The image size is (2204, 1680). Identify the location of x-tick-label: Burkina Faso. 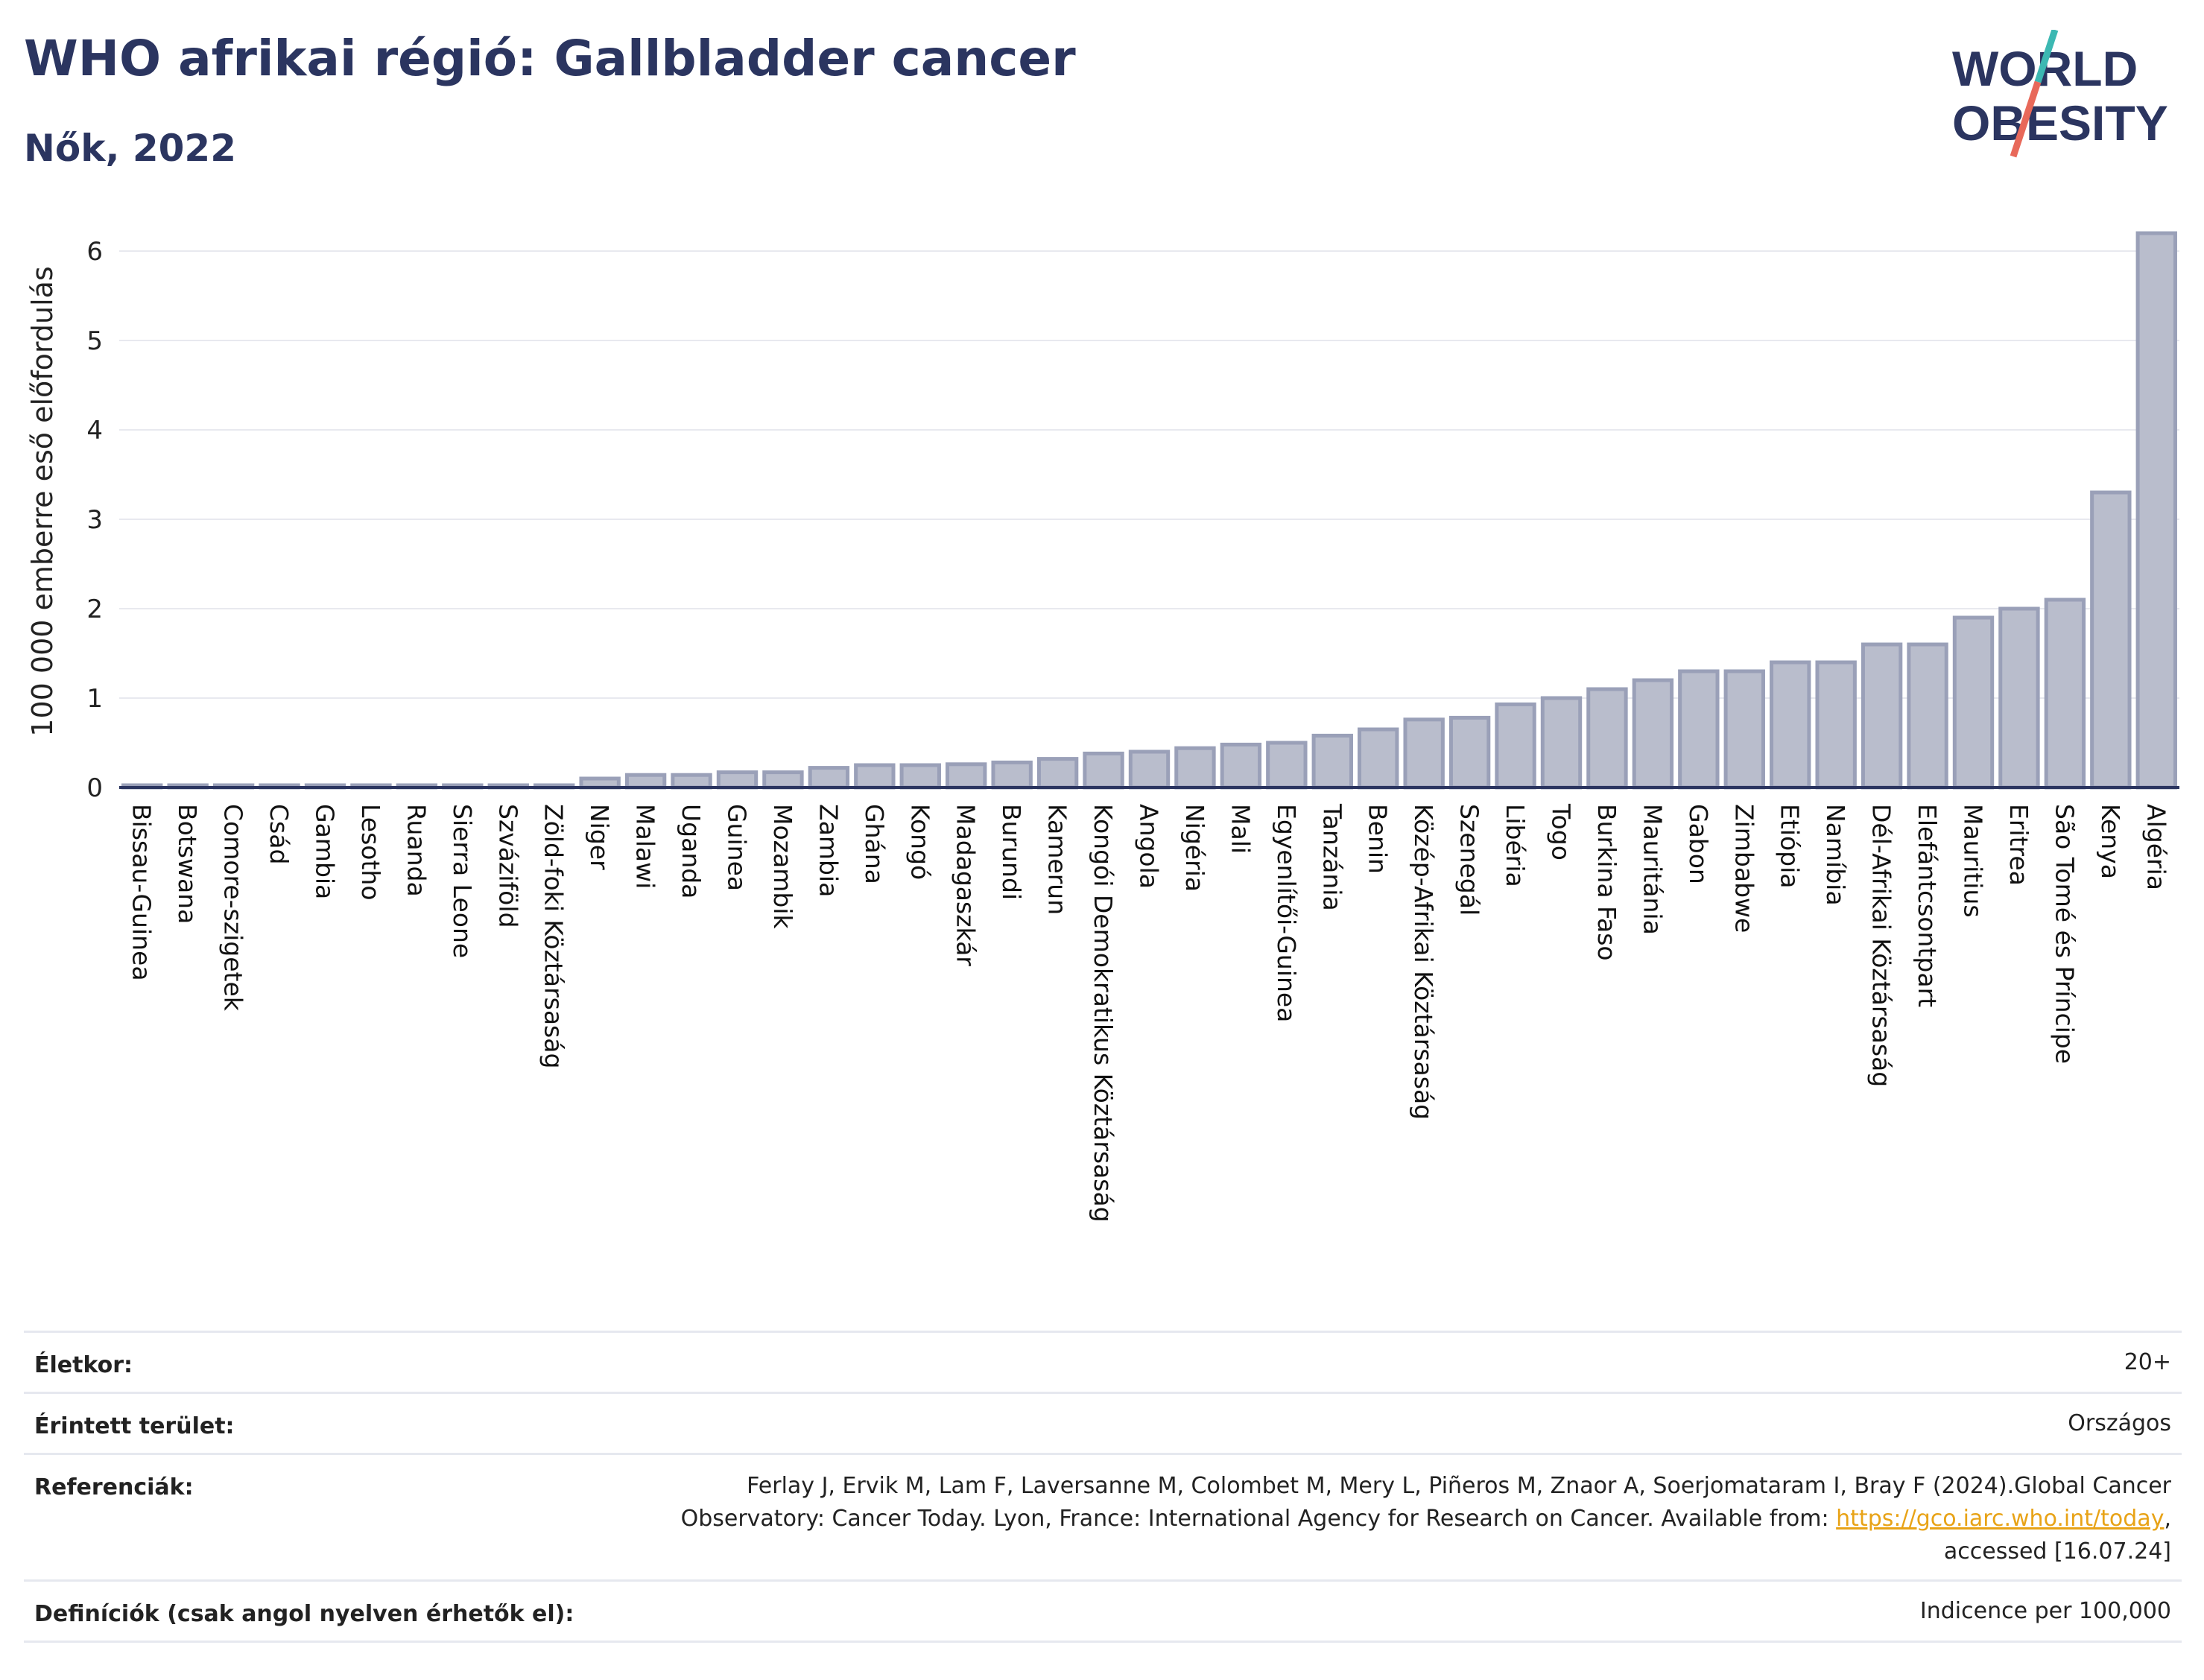
(1606, 882).